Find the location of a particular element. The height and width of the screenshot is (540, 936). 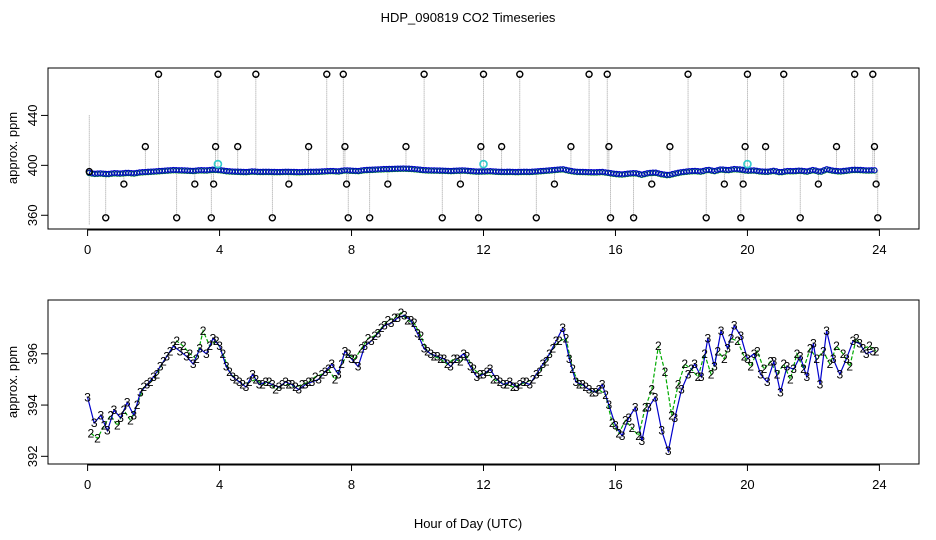

bottom-x-tick-label: 16 is located at coordinates (615, 484).